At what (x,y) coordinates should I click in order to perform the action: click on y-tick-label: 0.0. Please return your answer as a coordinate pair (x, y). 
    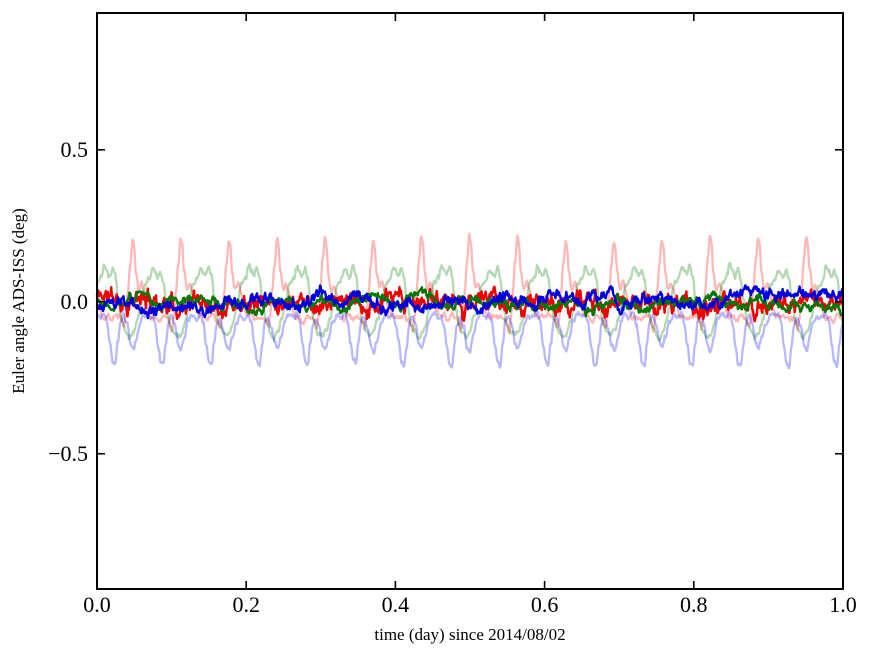
    Looking at the image, I should click on (74, 301).